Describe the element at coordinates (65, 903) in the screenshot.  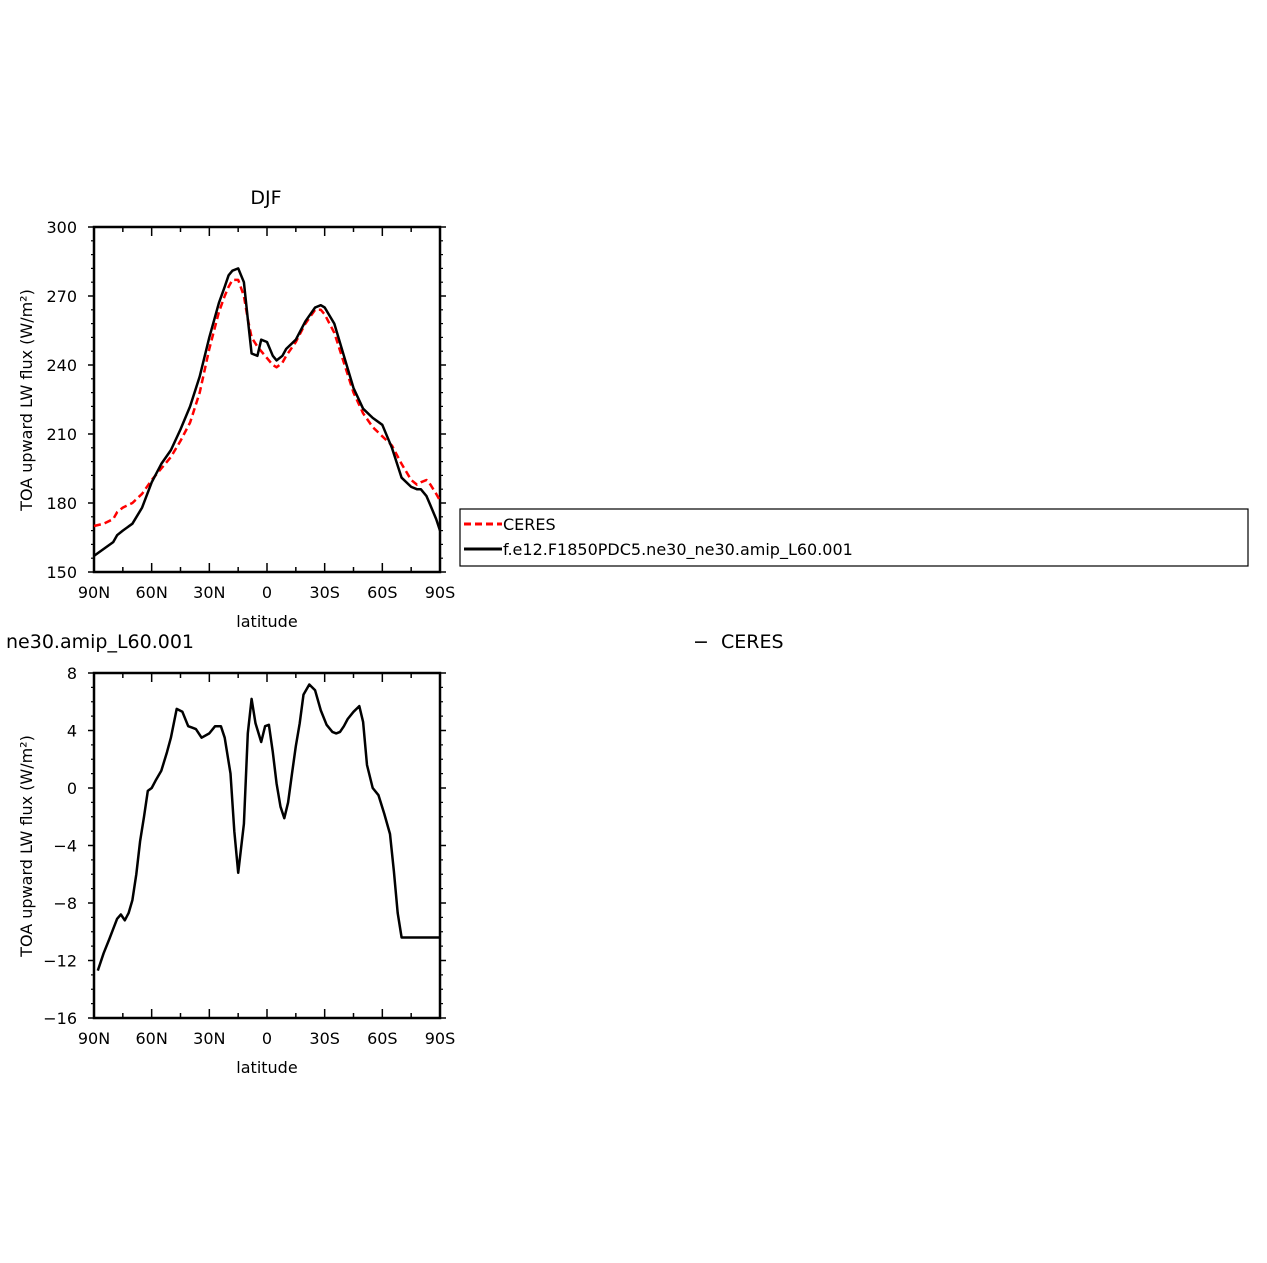
I see `y-tick-label: −8` at that location.